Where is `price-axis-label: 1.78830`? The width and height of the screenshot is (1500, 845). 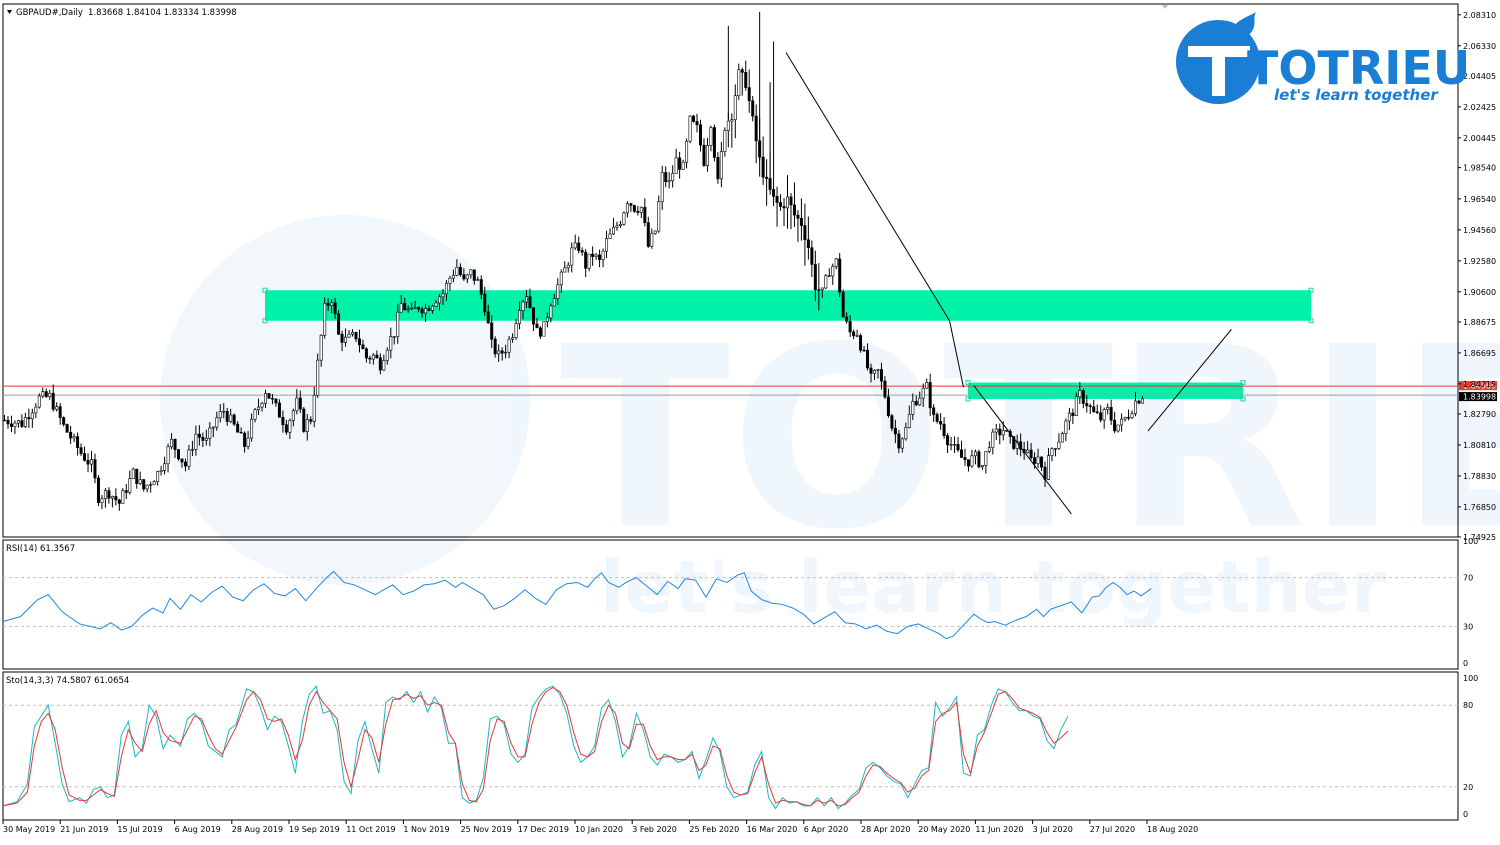
price-axis-label: 1.78830 is located at coordinates (1479, 476).